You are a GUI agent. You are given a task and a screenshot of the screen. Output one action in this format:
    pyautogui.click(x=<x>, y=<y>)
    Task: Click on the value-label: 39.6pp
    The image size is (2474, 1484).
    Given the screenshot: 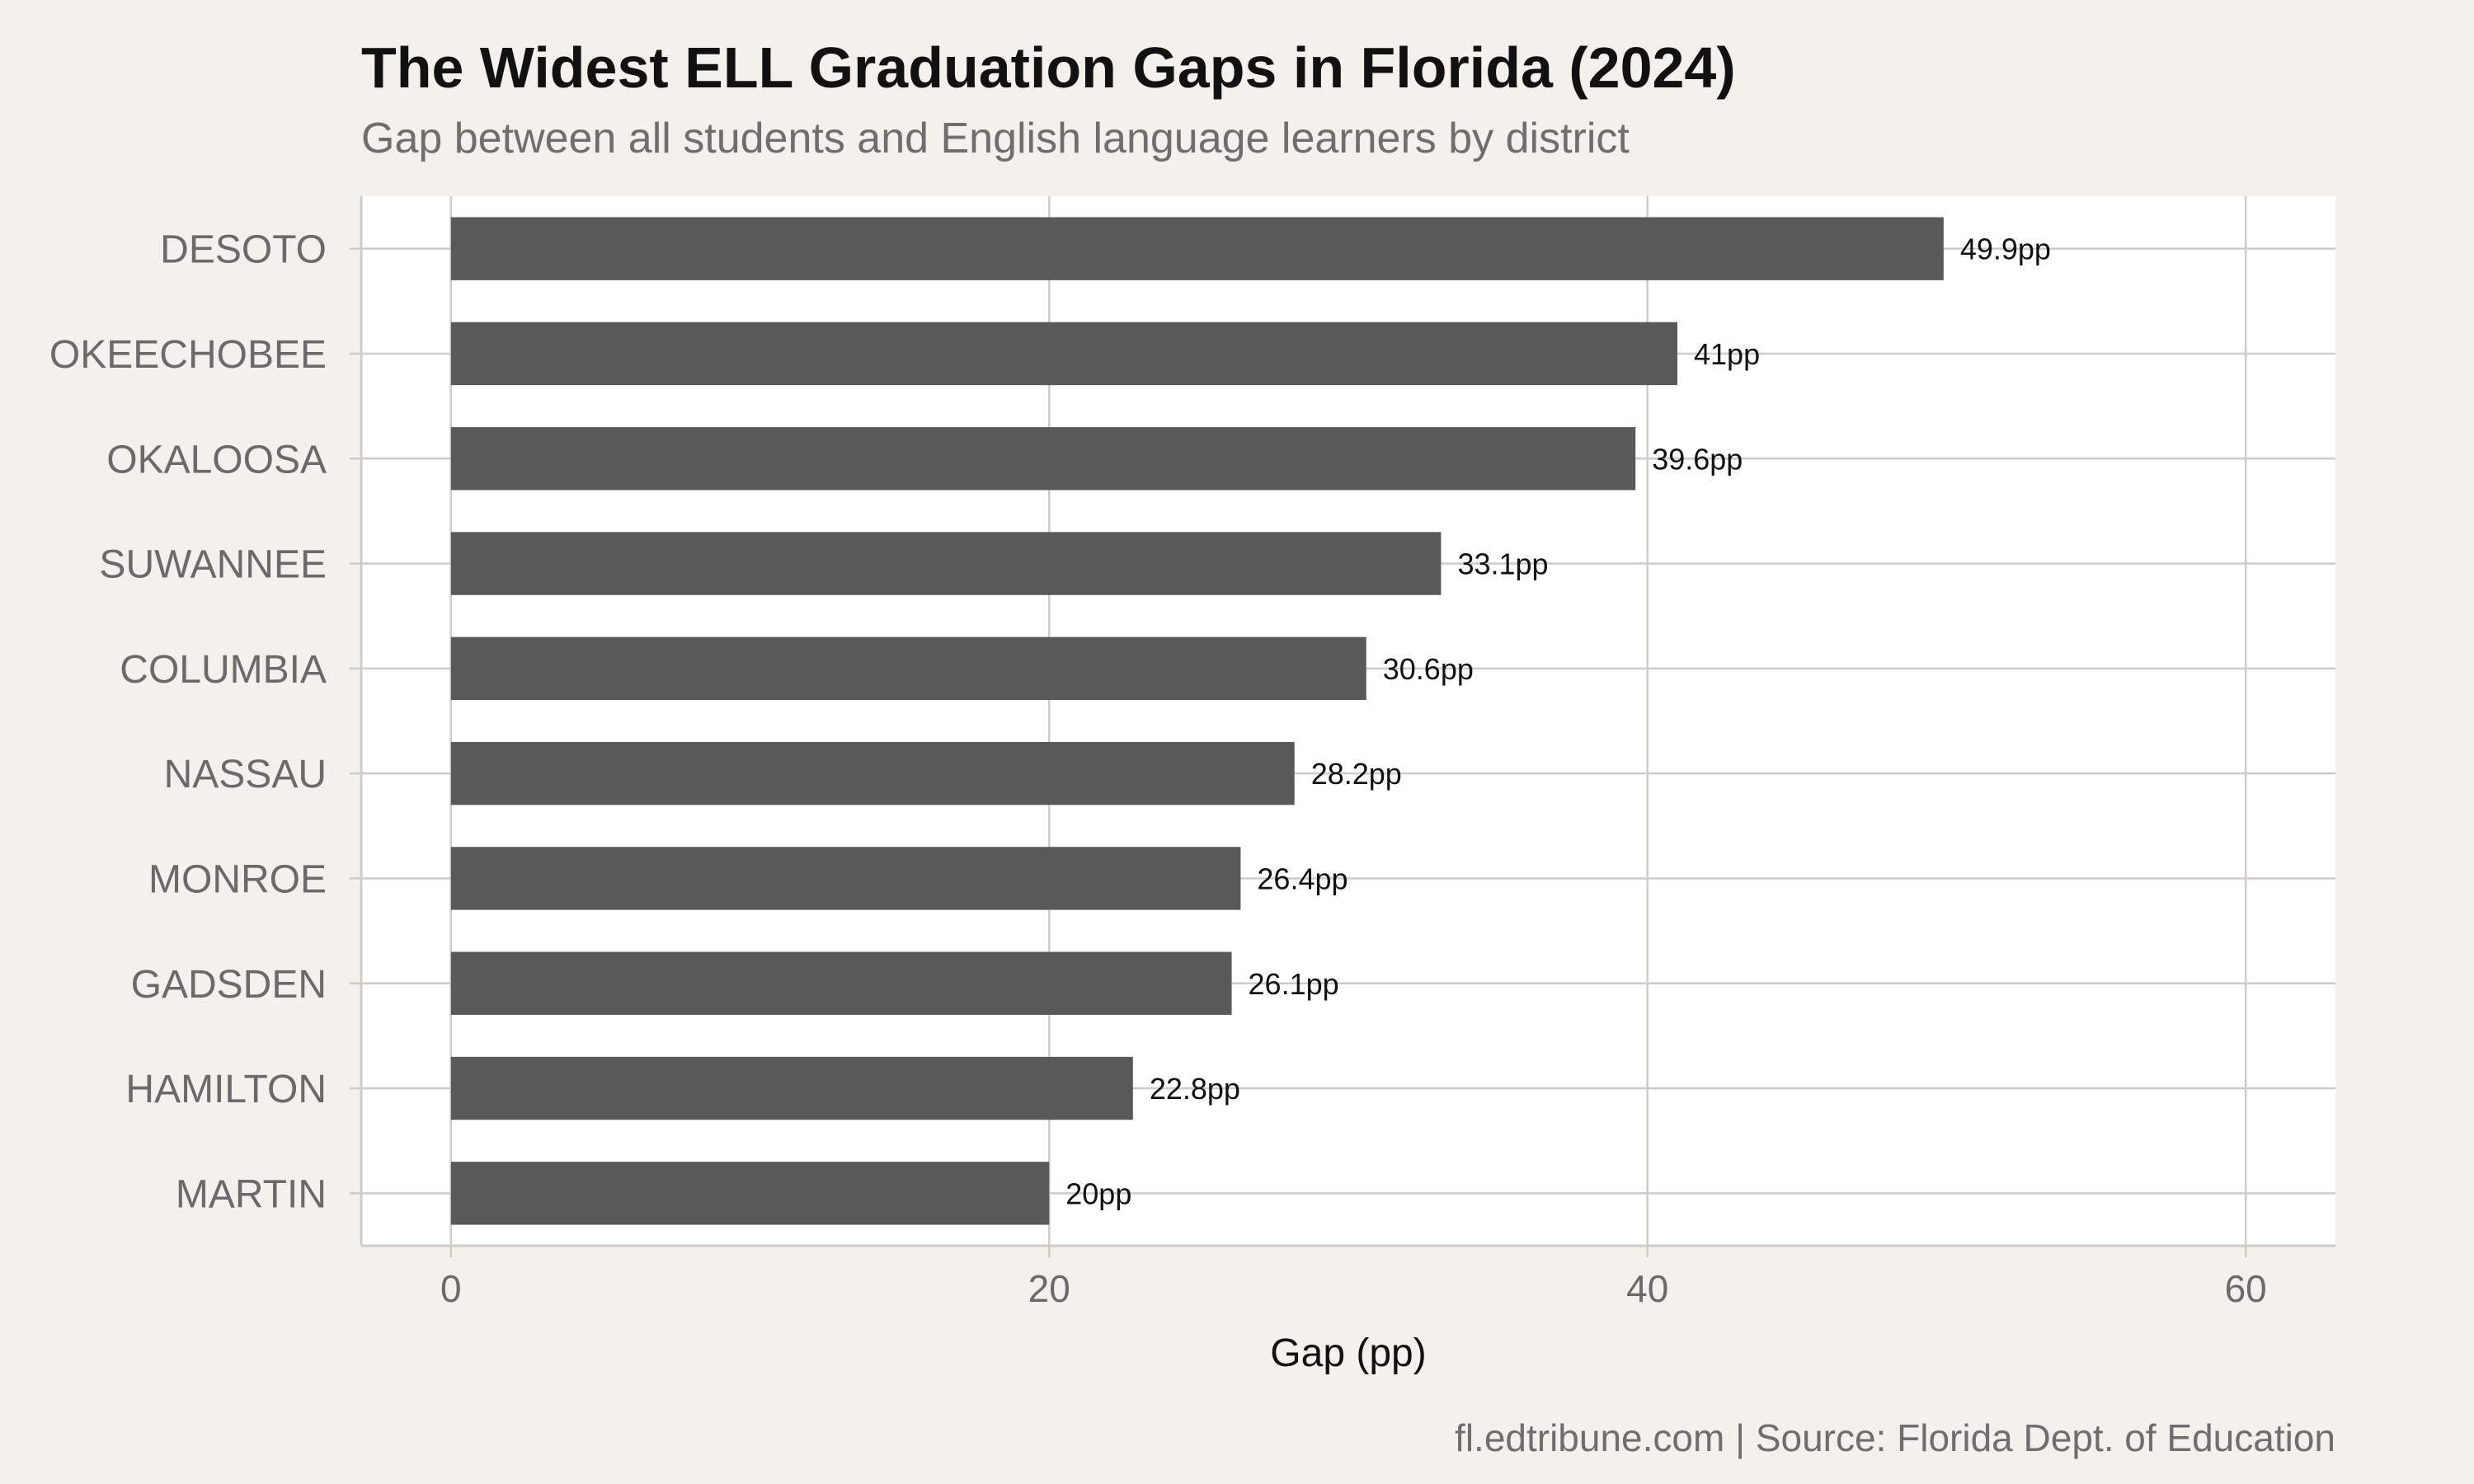 What is the action you would take?
    pyautogui.click(x=1697, y=459)
    